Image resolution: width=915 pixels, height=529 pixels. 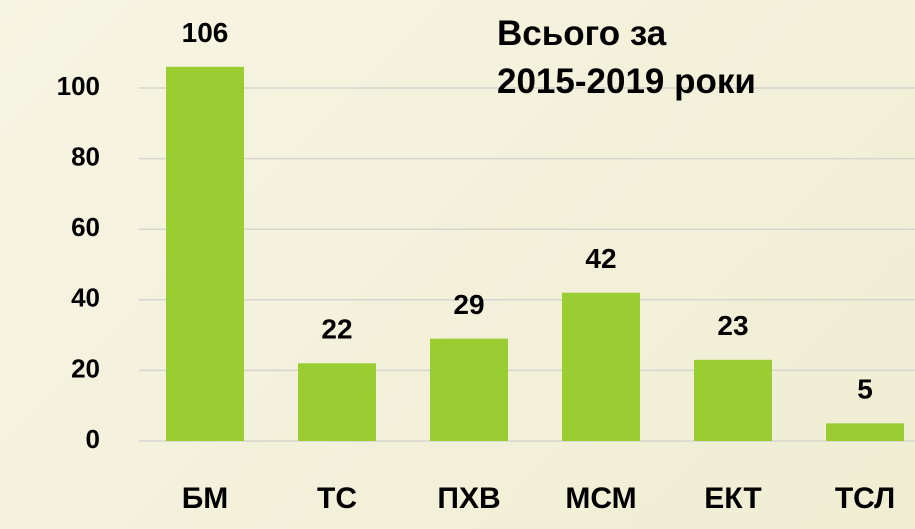 I want to click on y-tick-label: 40, so click(x=85, y=298).